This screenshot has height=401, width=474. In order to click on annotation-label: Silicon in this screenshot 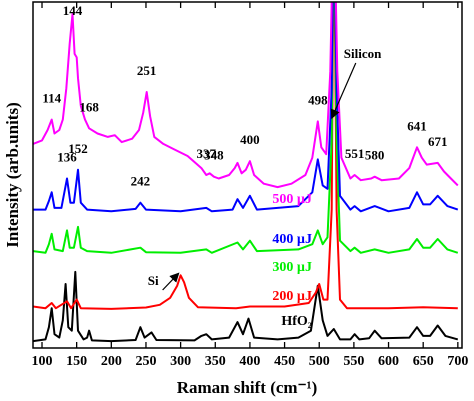, I will do `click(363, 53)`.